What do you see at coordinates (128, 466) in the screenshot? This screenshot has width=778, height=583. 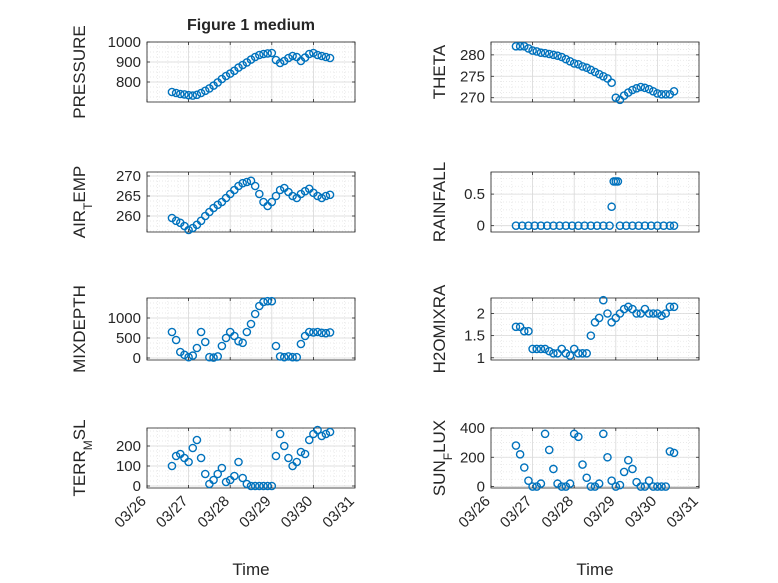 I see `y-tick-label: 100` at bounding box center [128, 466].